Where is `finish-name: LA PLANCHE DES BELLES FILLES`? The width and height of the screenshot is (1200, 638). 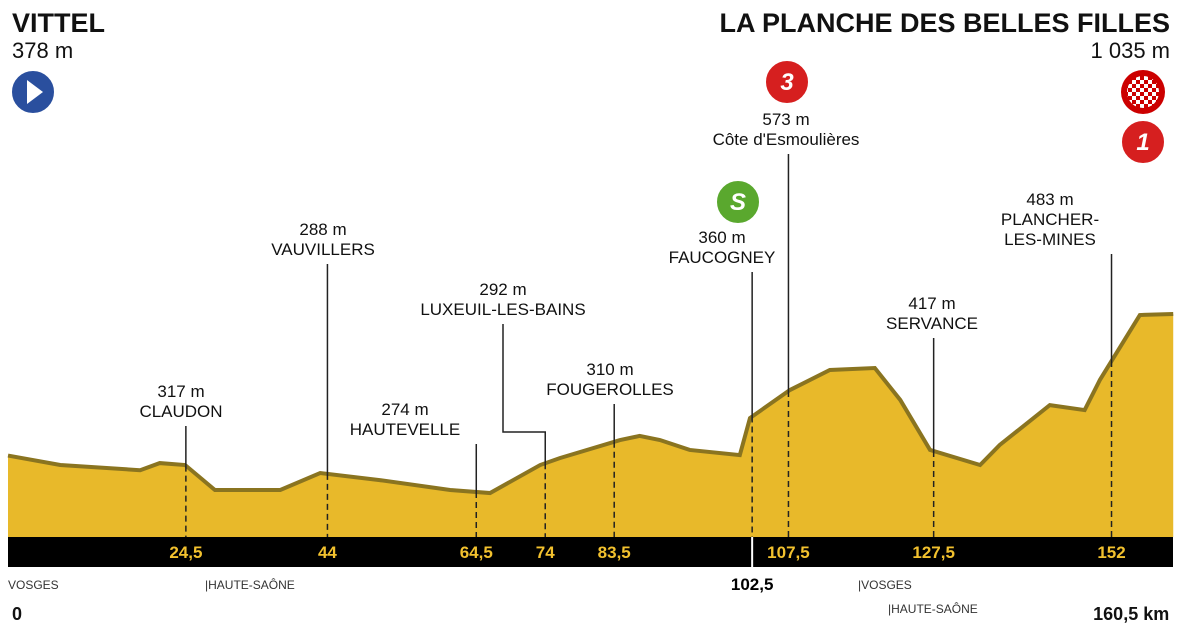
finish-name: LA PLANCHE DES BELLES FILLES is located at coordinates (944, 23).